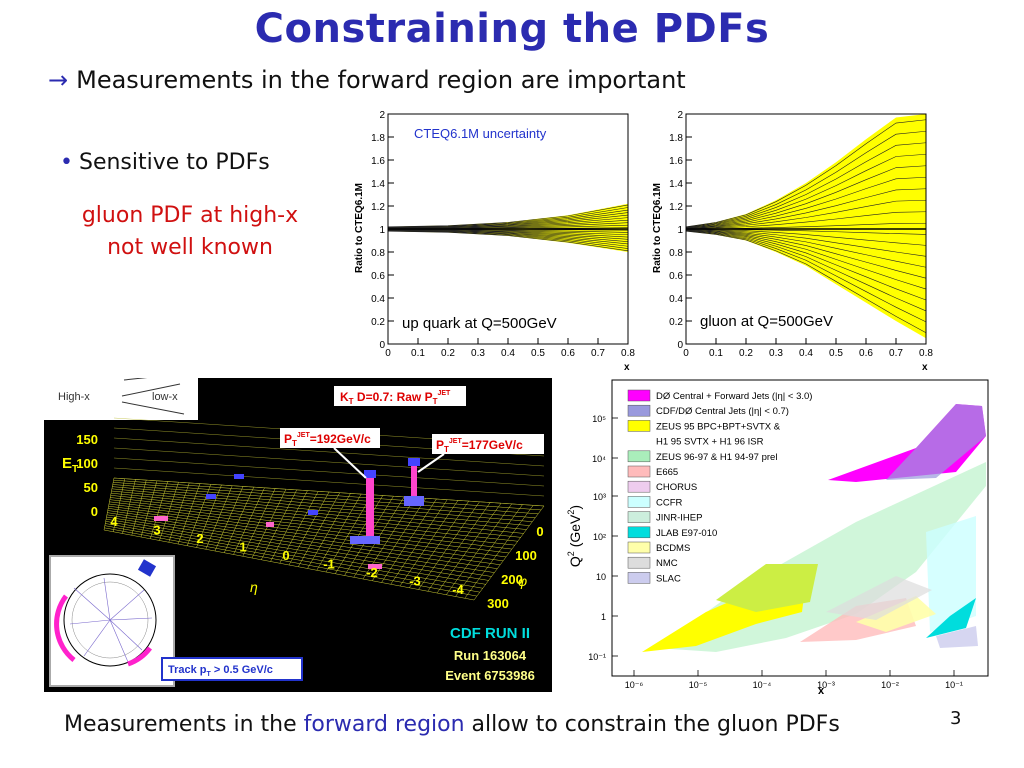 The height and width of the screenshot is (768, 1024). What do you see at coordinates (112, 621) in the screenshot?
I see `detector-view-inset` at bounding box center [112, 621].